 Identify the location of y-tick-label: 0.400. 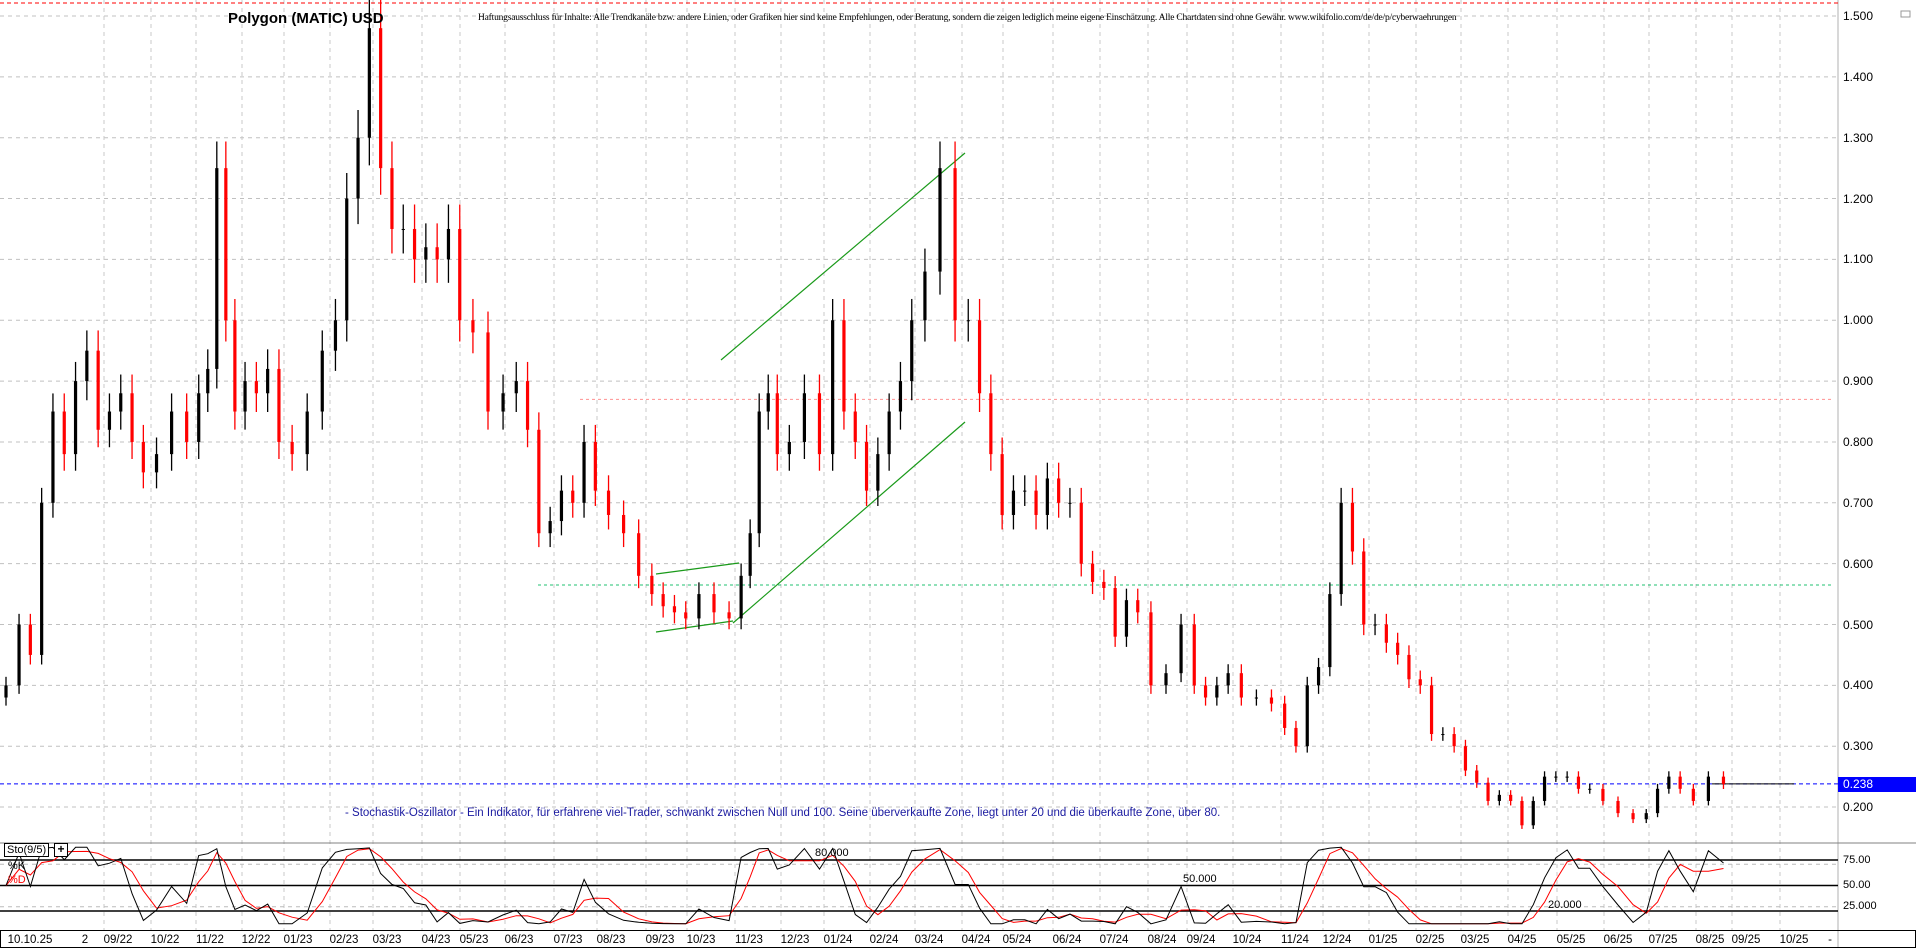
(1858, 685).